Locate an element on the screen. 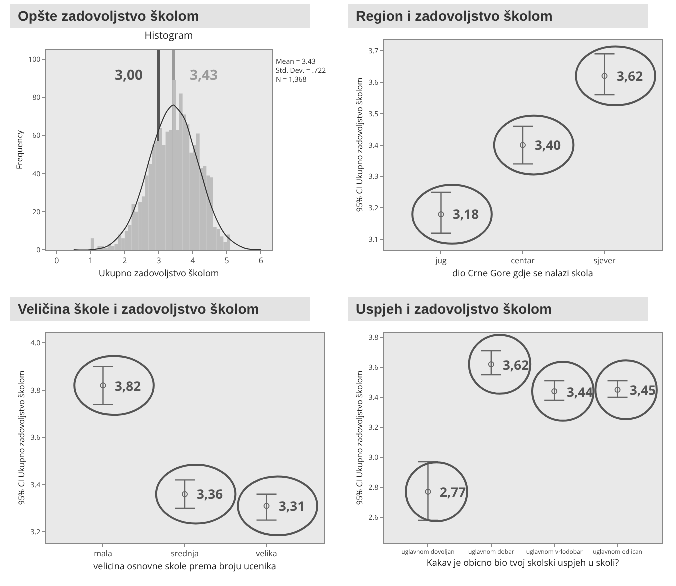 The image size is (676, 586). x-tick-label: mala is located at coordinates (103, 554).